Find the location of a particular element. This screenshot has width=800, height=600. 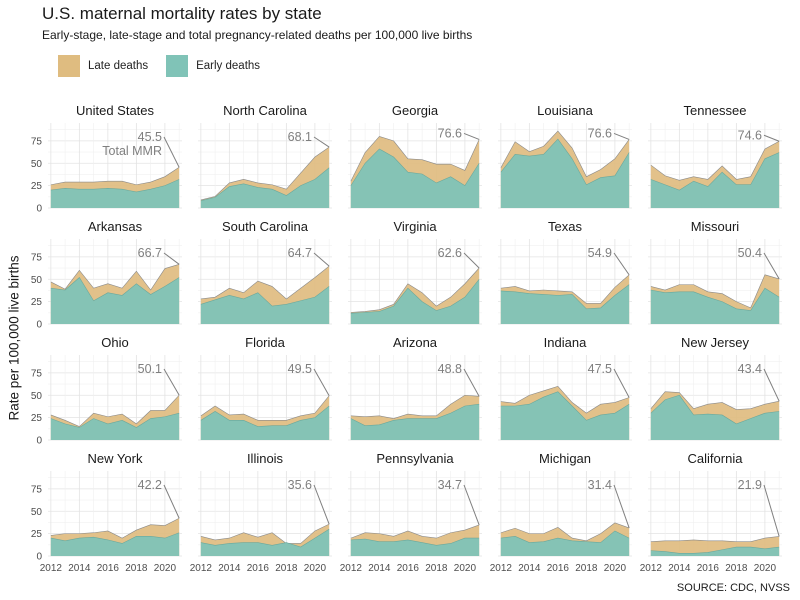

early-line-tennessee is located at coordinates (715, 171).